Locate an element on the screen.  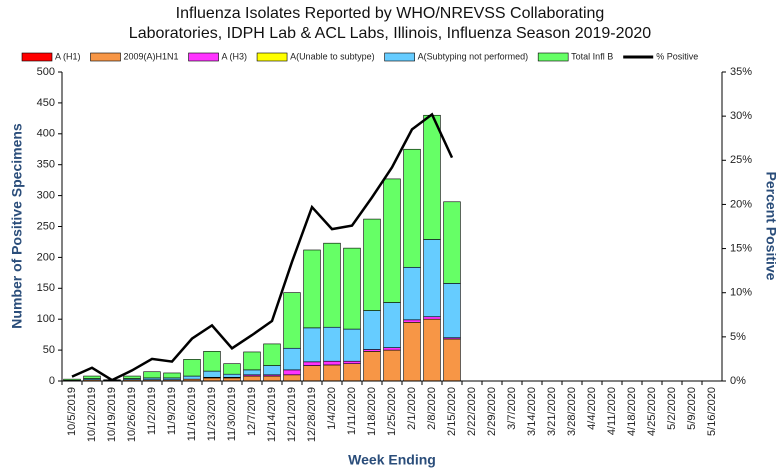
y-tick-label: 500 is located at coordinates (46, 72).